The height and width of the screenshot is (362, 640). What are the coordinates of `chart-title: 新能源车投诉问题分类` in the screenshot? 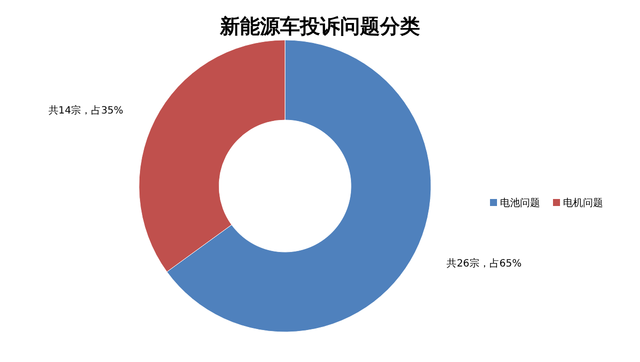 It's located at (319, 26).